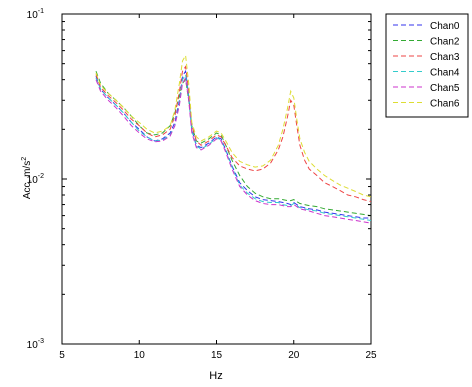 The height and width of the screenshot is (387, 472). Describe the element at coordinates (24, 159) in the screenshot. I see `y-axis-label-sup: 2` at that location.